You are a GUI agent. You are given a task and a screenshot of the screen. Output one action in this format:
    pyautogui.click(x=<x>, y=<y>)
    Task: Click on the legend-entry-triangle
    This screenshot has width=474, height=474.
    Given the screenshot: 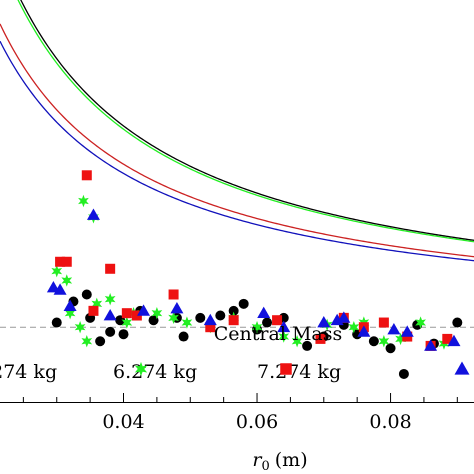 What is the action you would take?
    pyautogui.click(x=462, y=368)
    